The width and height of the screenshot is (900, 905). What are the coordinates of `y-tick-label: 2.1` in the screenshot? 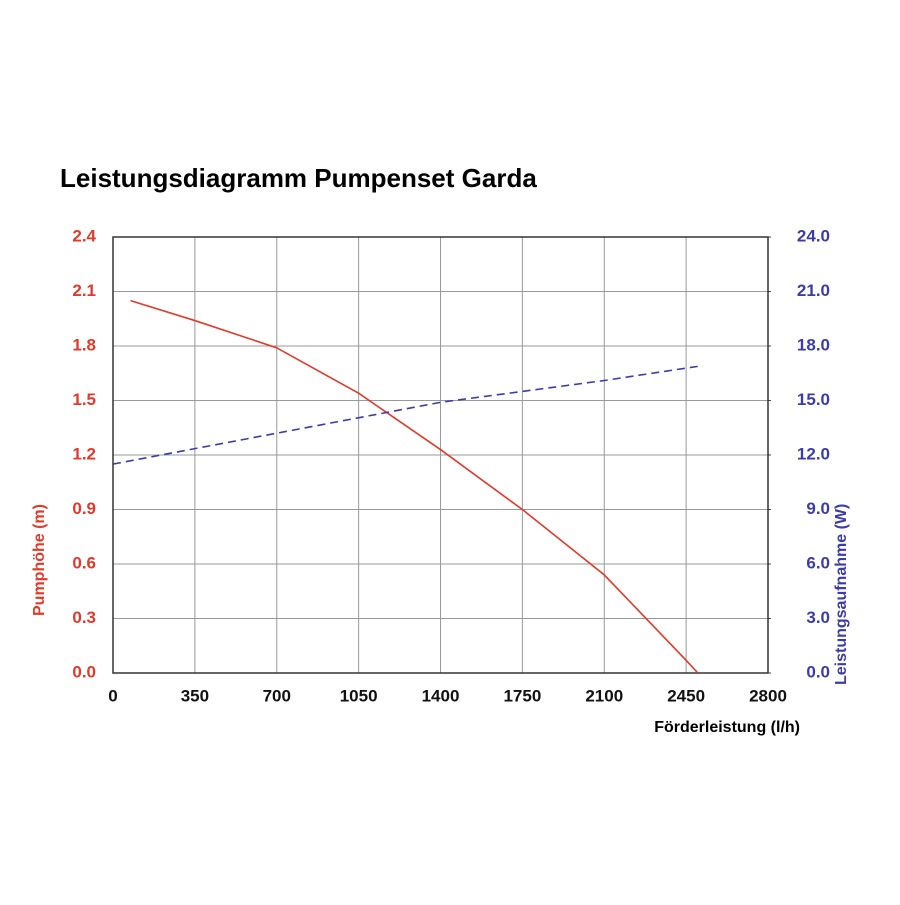 It's located at (84, 290).